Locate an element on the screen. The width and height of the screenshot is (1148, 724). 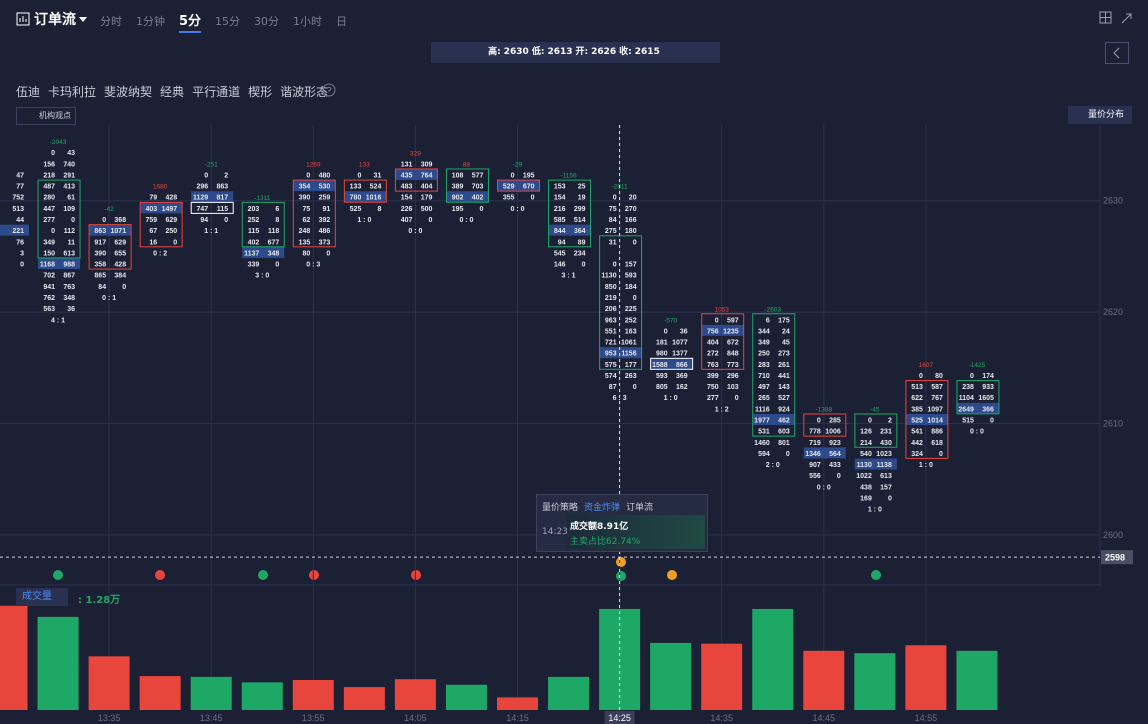
ask-volume: 886 is located at coordinates (937, 432).